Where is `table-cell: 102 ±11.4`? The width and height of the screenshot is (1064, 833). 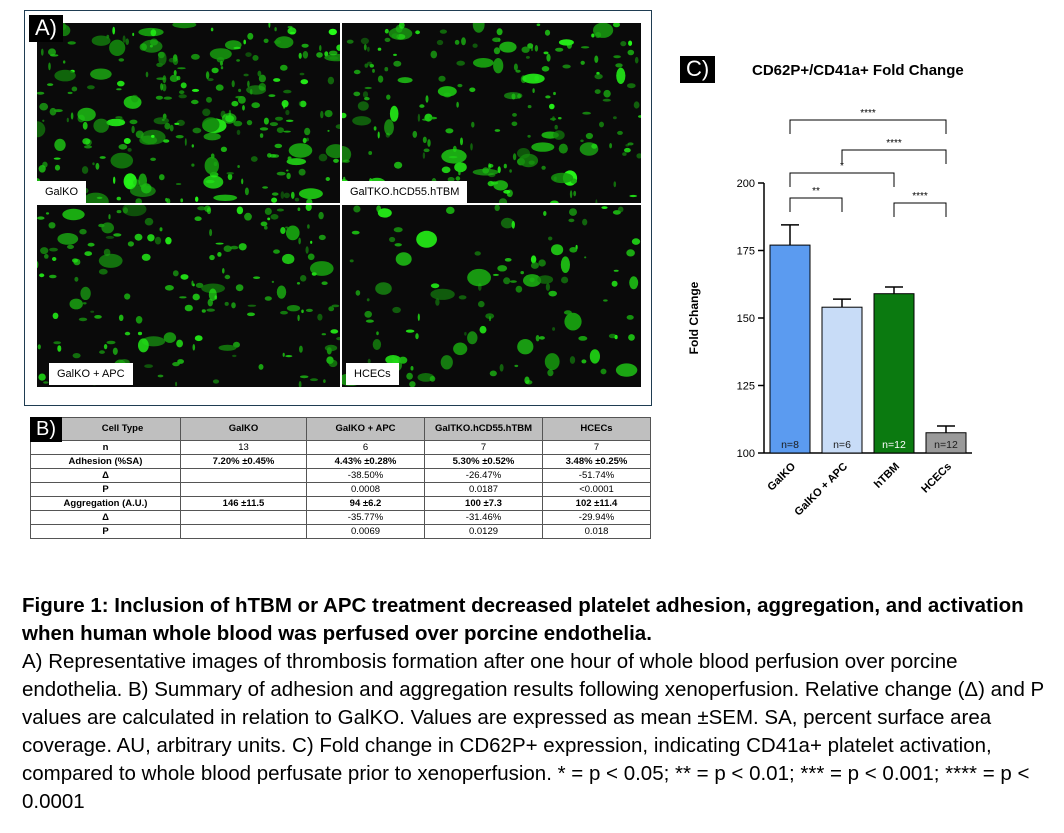 table-cell: 102 ±11.4 is located at coordinates (596, 503).